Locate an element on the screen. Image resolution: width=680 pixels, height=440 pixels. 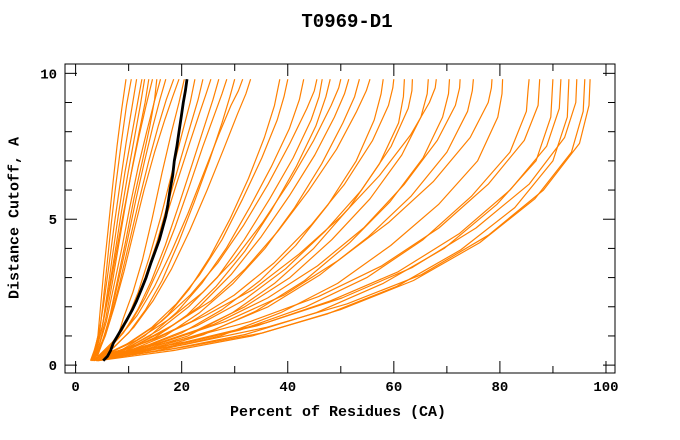
highlight-curve is located at coordinates (145, 220).